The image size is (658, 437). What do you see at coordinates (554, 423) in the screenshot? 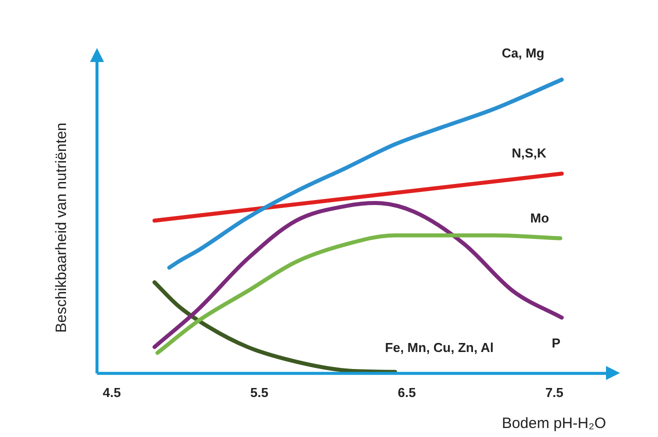
I see `x-axis-title: Bodem pH-H₂O` at bounding box center [554, 423].